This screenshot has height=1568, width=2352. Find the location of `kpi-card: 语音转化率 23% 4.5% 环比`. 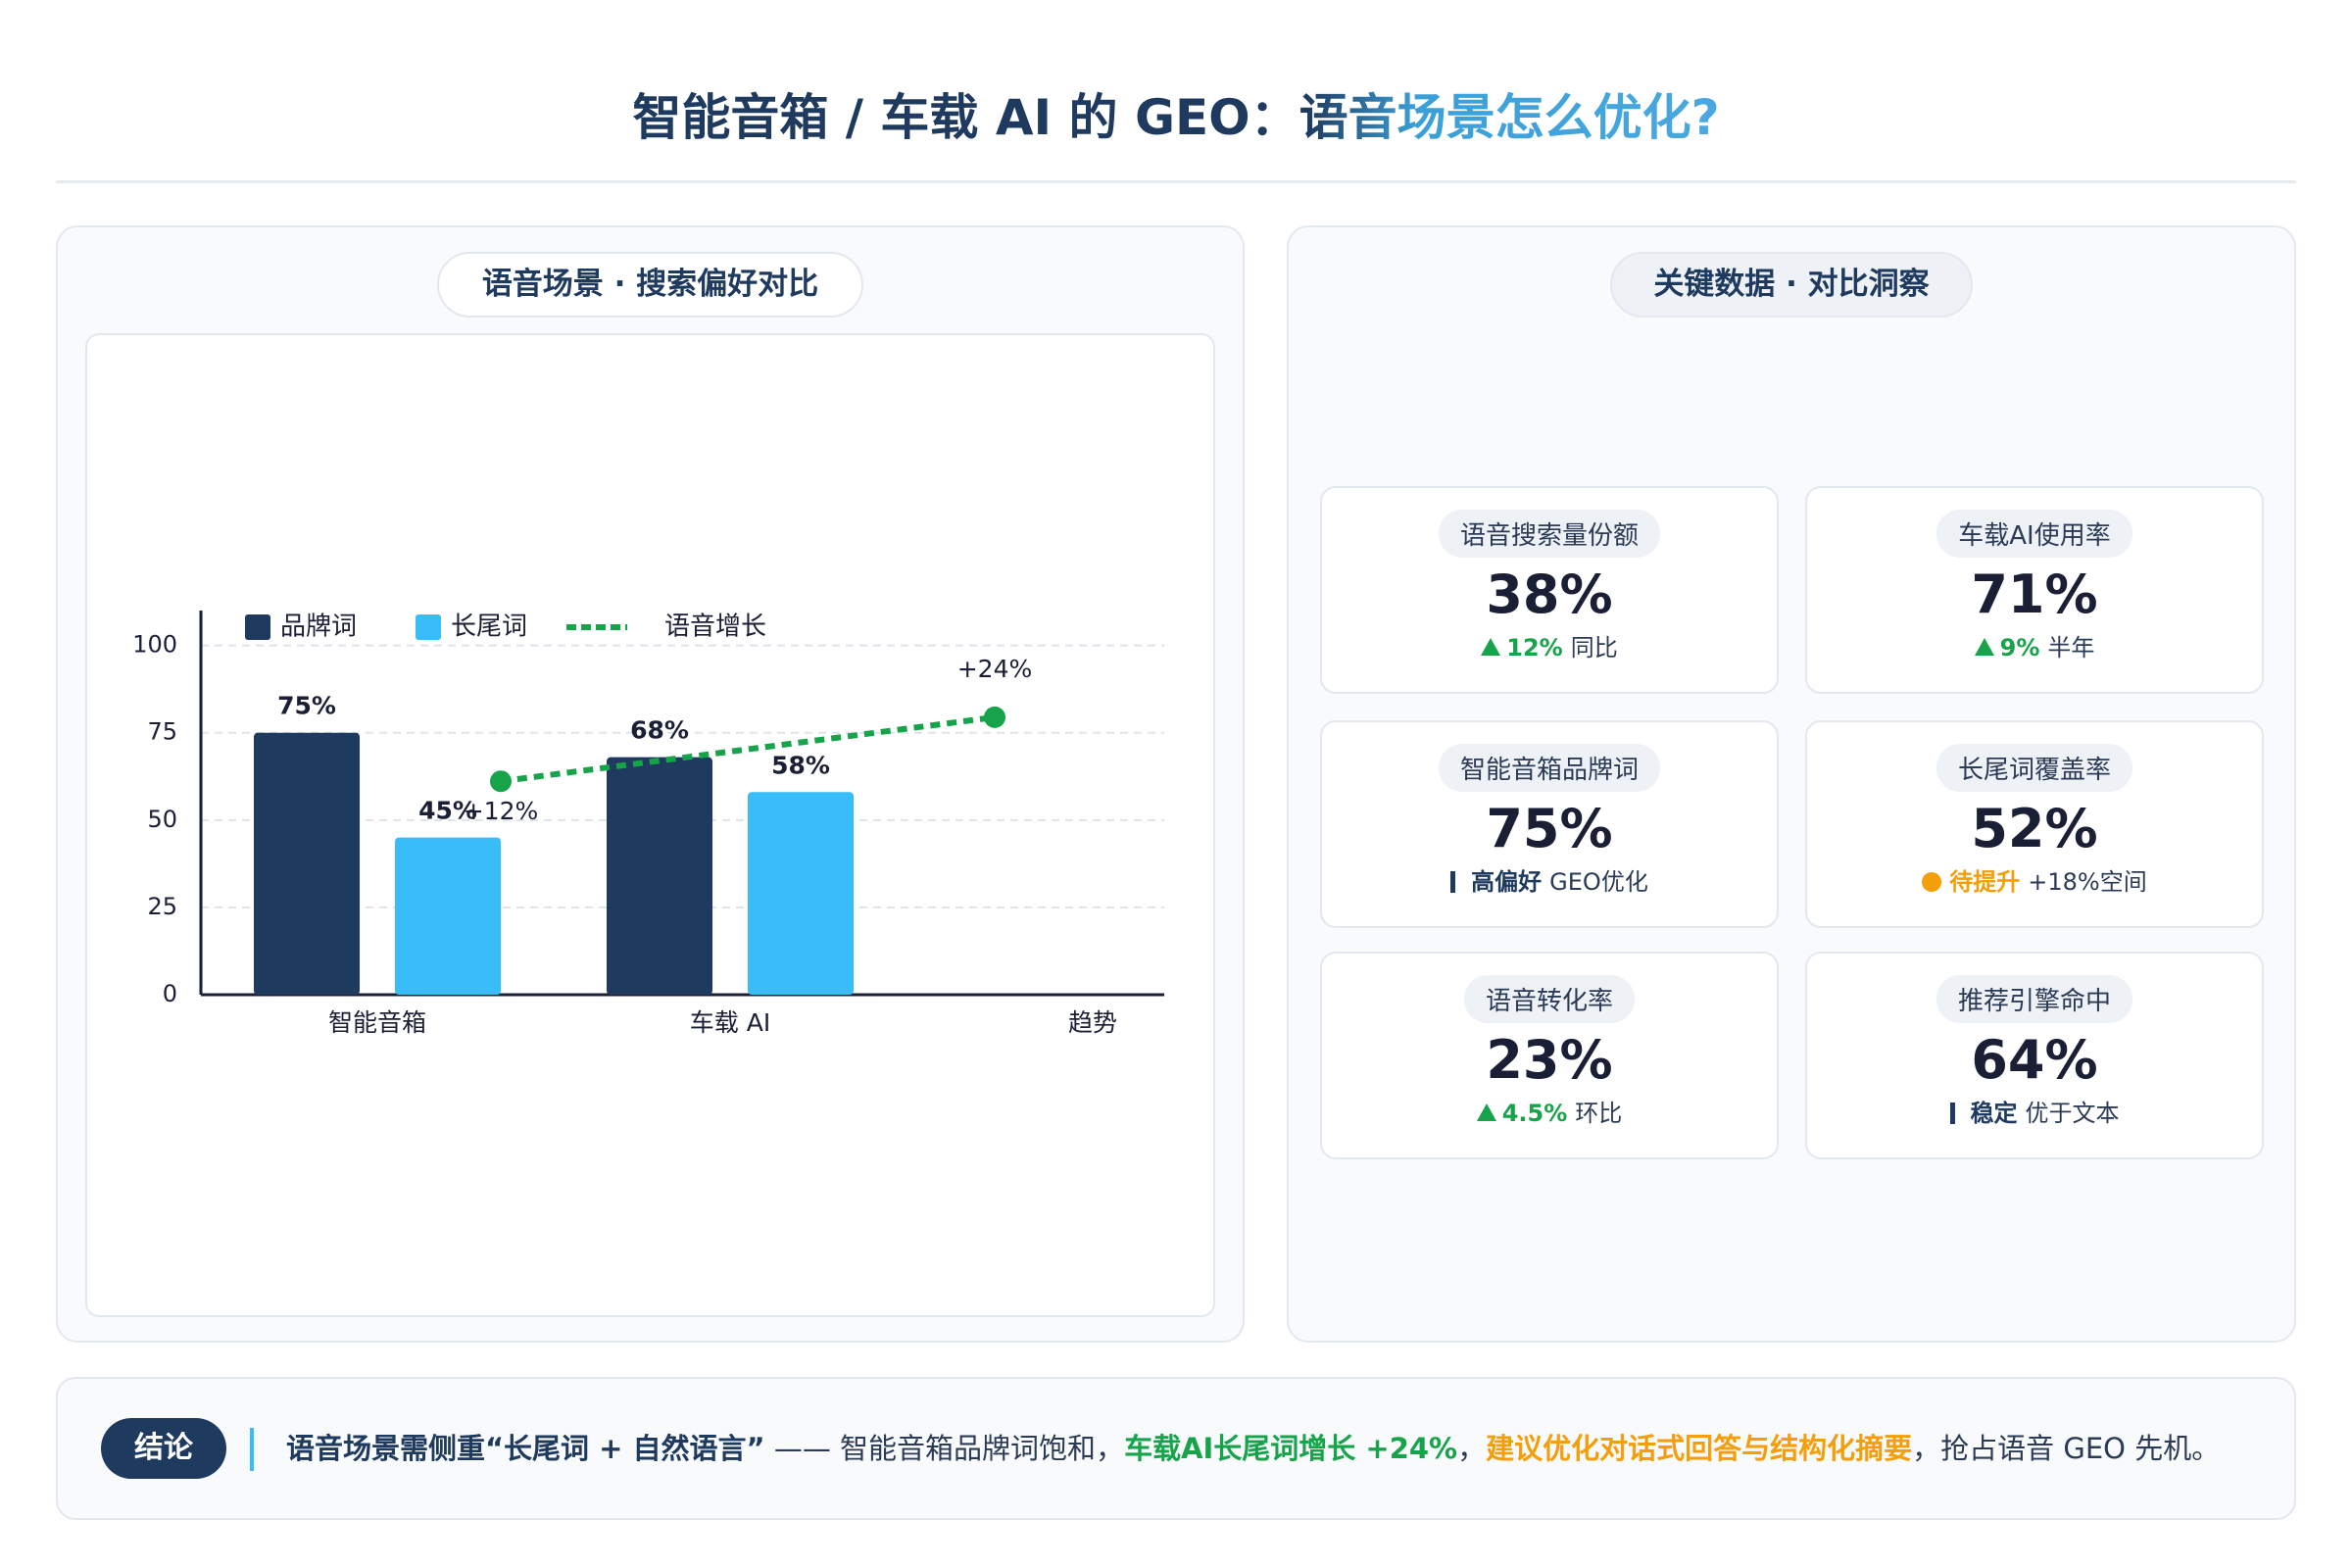

kpi-card: 语音转化率 23% 4.5% 环比 is located at coordinates (1549, 1055).